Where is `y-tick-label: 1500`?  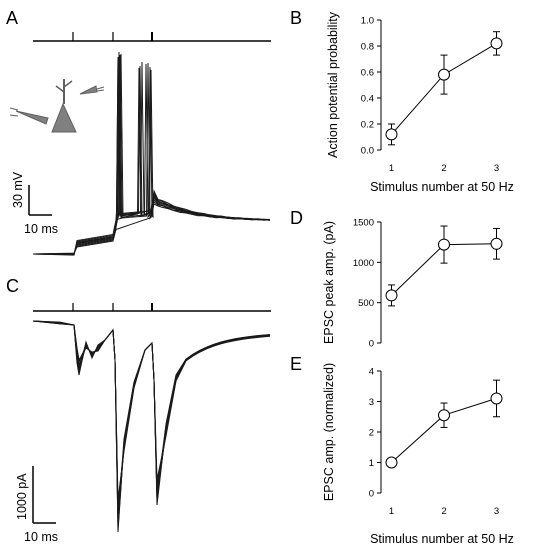 y-tick-label: 1500 is located at coordinates (363, 223).